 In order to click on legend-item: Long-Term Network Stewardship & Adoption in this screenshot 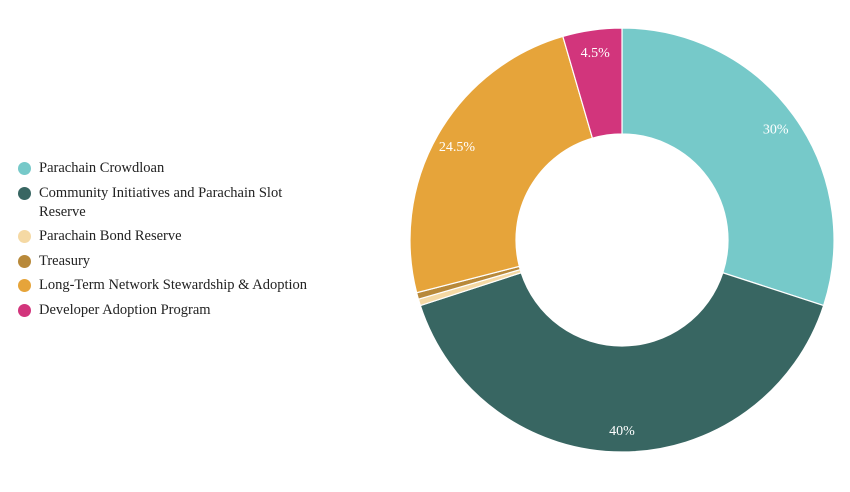, I will do `click(173, 285)`.